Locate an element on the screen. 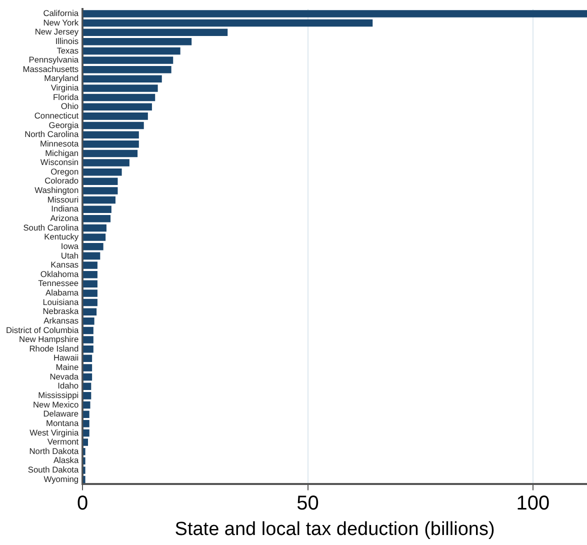 This screenshot has height=545, width=587. y-tick-label: Oregon is located at coordinates (64, 171).